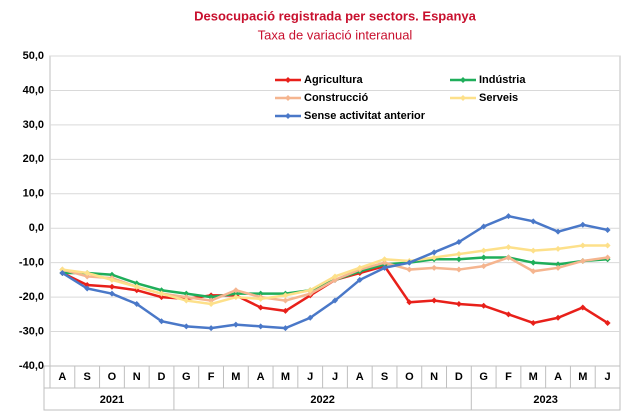 This screenshot has width=622, height=414. What do you see at coordinates (36, 228) in the screenshot?
I see `y-tick-label: 0,0` at bounding box center [36, 228].